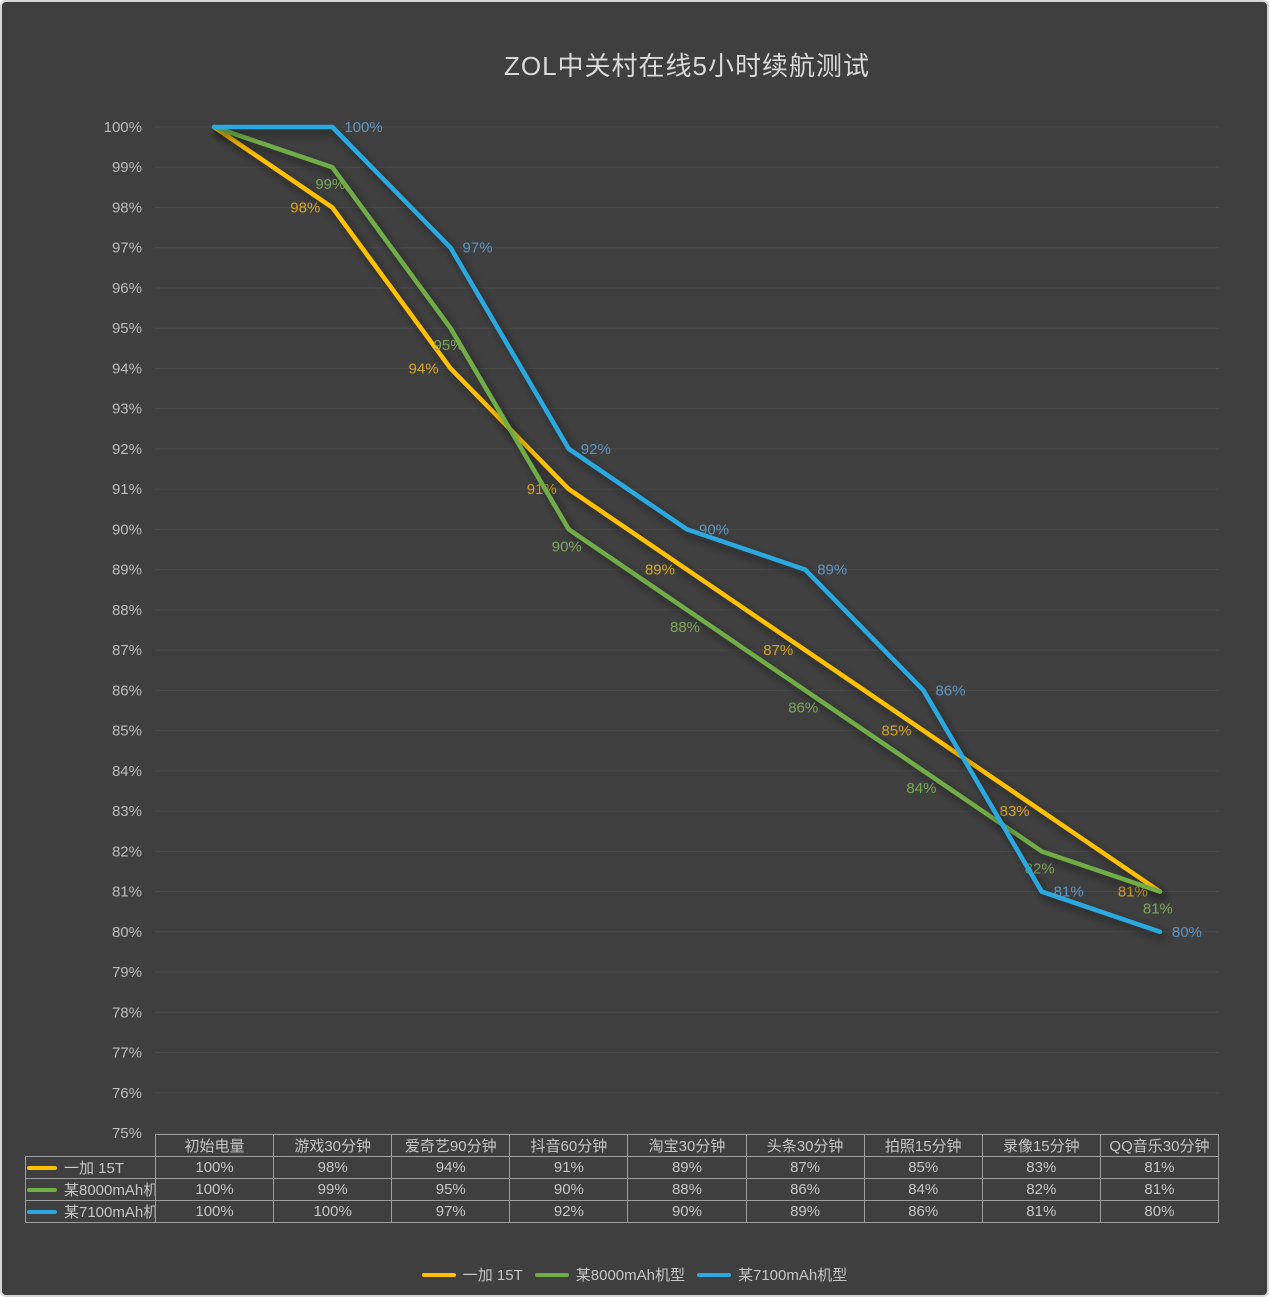  Describe the element at coordinates (1187, 932) in the screenshot. I see `data-label-series-2: 80%` at that location.